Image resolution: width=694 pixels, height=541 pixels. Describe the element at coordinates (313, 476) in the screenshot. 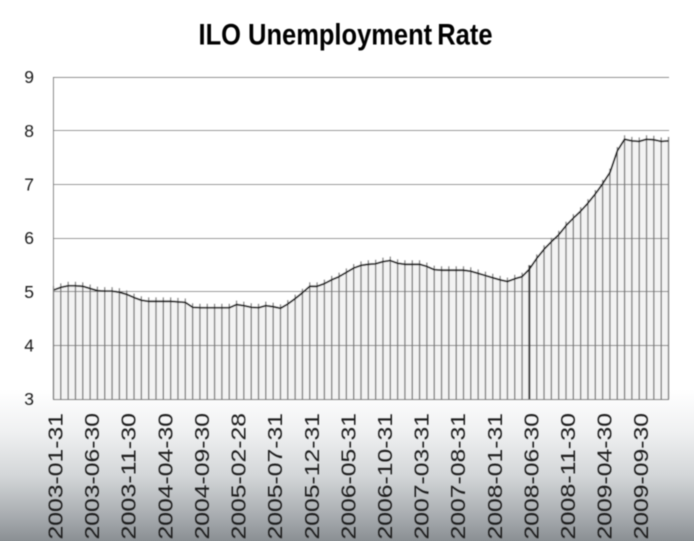

I see `svg-text: 2005-12-31` at that location.